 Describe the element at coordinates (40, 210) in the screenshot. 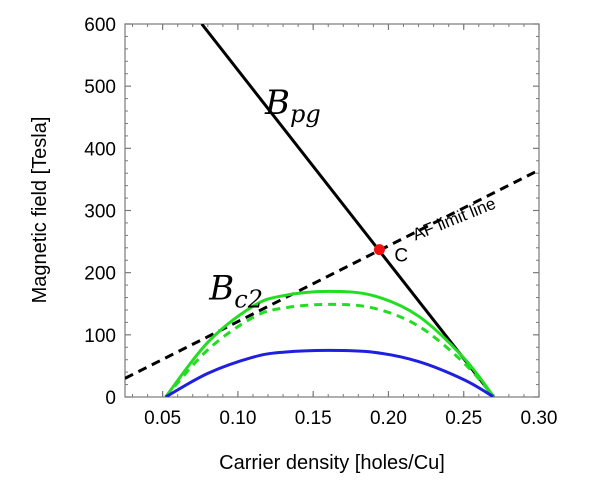

I see `y-axis-title: Magnetic field [Tesla]` at that location.